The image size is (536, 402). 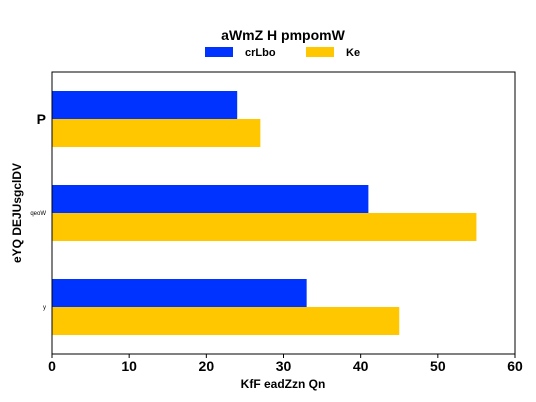 What do you see at coordinates (320, 52) in the screenshot?
I see `legend-swatch-ke` at bounding box center [320, 52].